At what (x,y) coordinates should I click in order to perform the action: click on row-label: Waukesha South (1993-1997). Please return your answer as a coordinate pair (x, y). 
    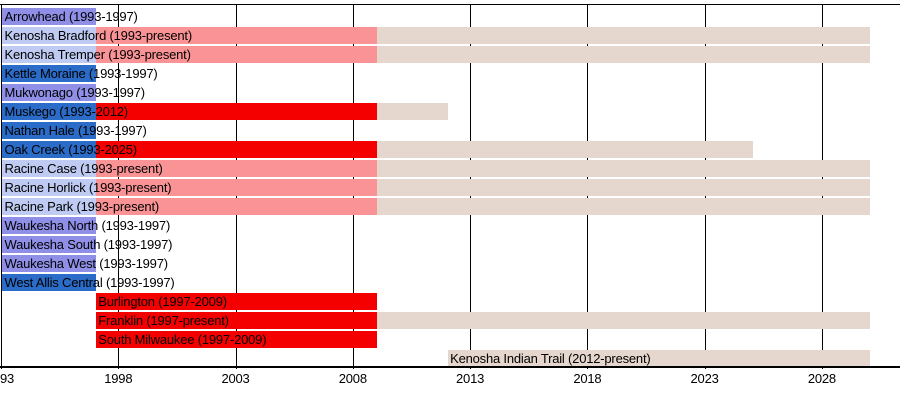
    Looking at the image, I should click on (88, 244).